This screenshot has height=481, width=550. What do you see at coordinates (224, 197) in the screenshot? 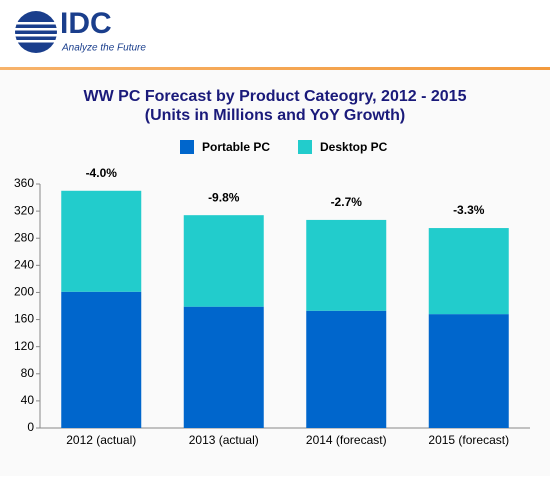
I see `growth-label: -9.8%` at bounding box center [224, 197].